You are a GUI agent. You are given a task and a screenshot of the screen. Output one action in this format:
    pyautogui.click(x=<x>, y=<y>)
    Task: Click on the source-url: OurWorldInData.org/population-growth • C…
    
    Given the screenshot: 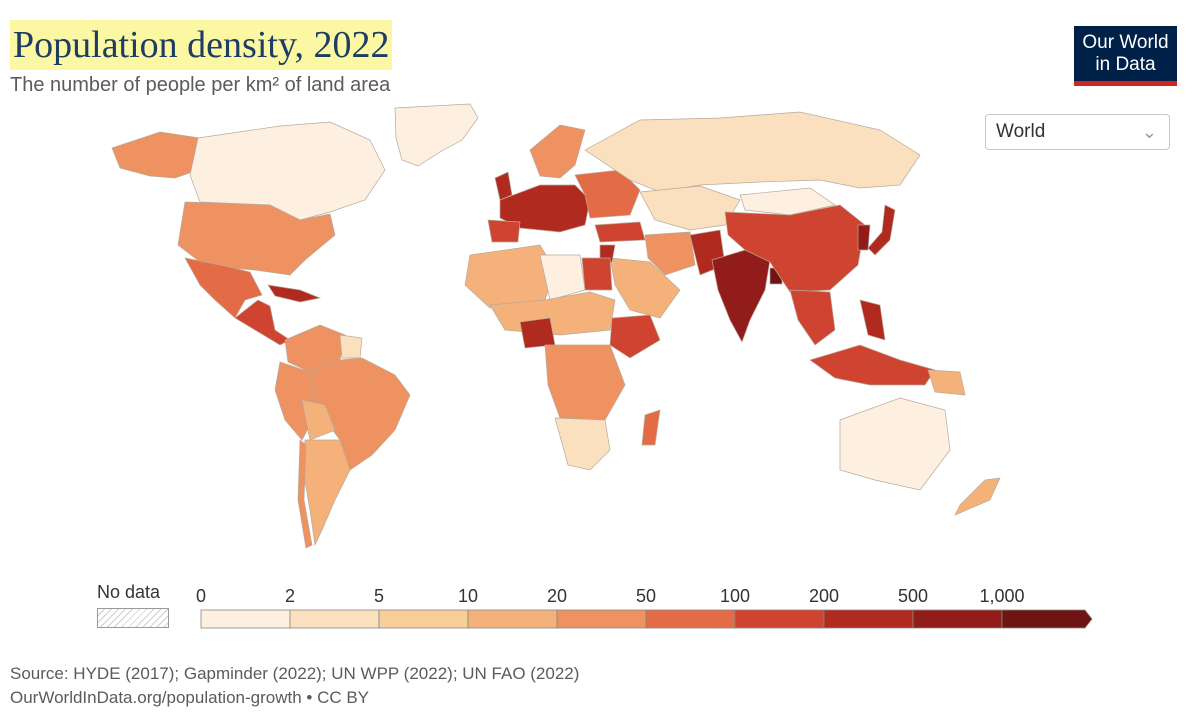 What is the action you would take?
    pyautogui.click(x=190, y=697)
    